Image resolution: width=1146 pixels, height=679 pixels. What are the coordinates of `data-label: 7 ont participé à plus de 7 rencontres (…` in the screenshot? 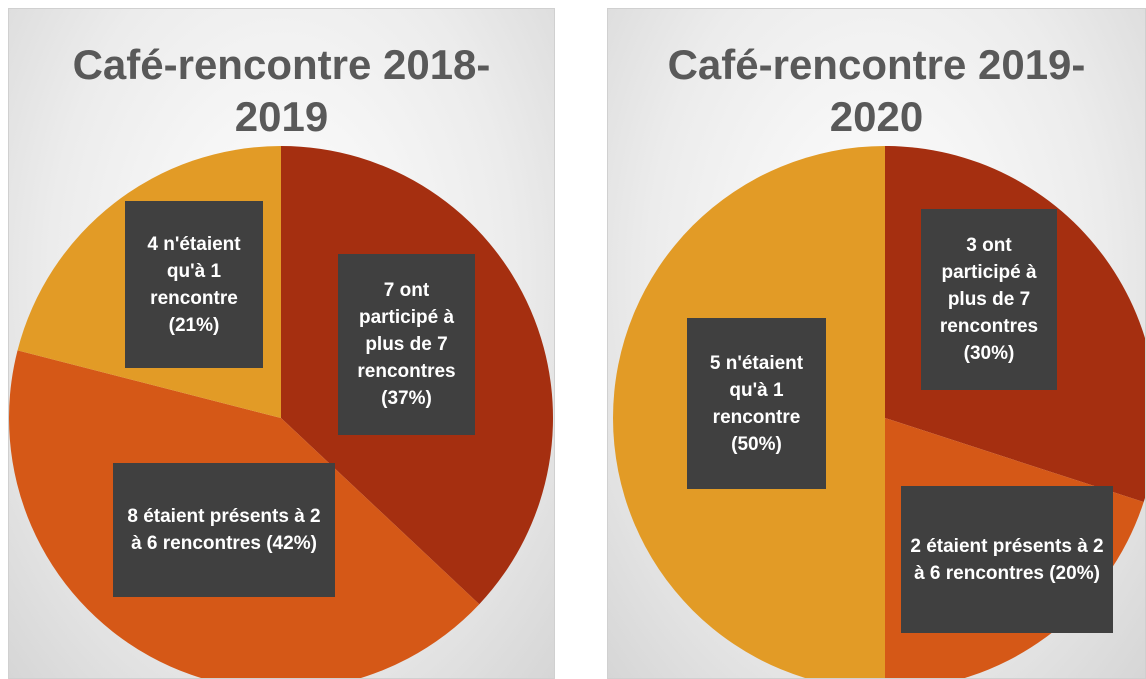 It's located at (406, 344).